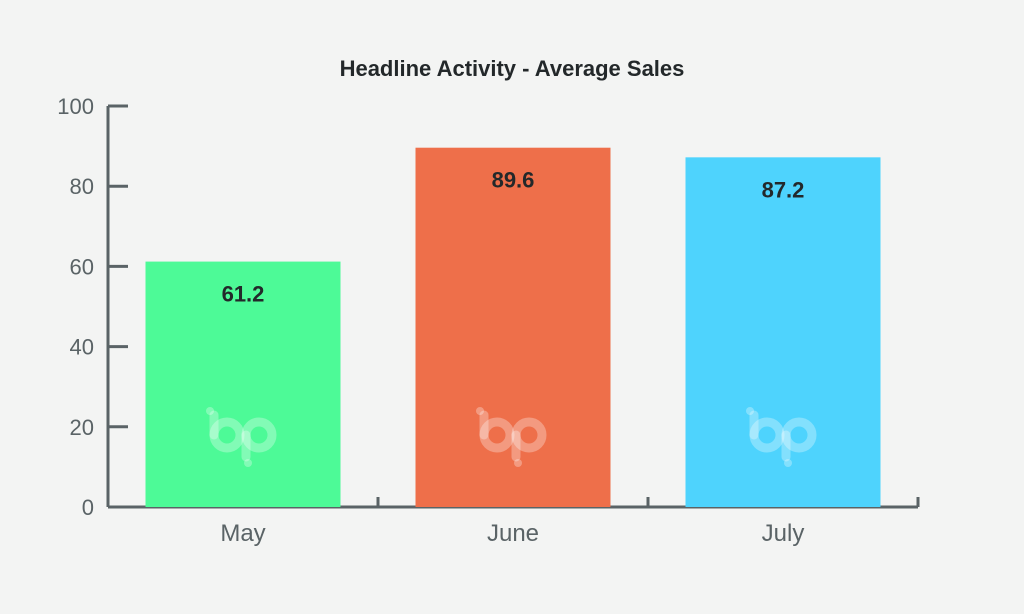 The width and height of the screenshot is (1024, 614). What do you see at coordinates (512, 68) in the screenshot?
I see `chart-title: Headline Activity - Average Sales` at bounding box center [512, 68].